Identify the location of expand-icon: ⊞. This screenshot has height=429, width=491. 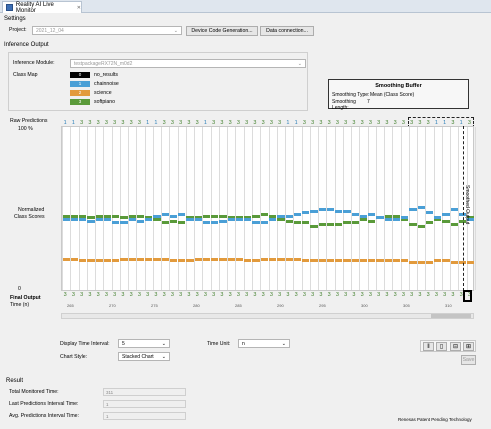
(468, 346).